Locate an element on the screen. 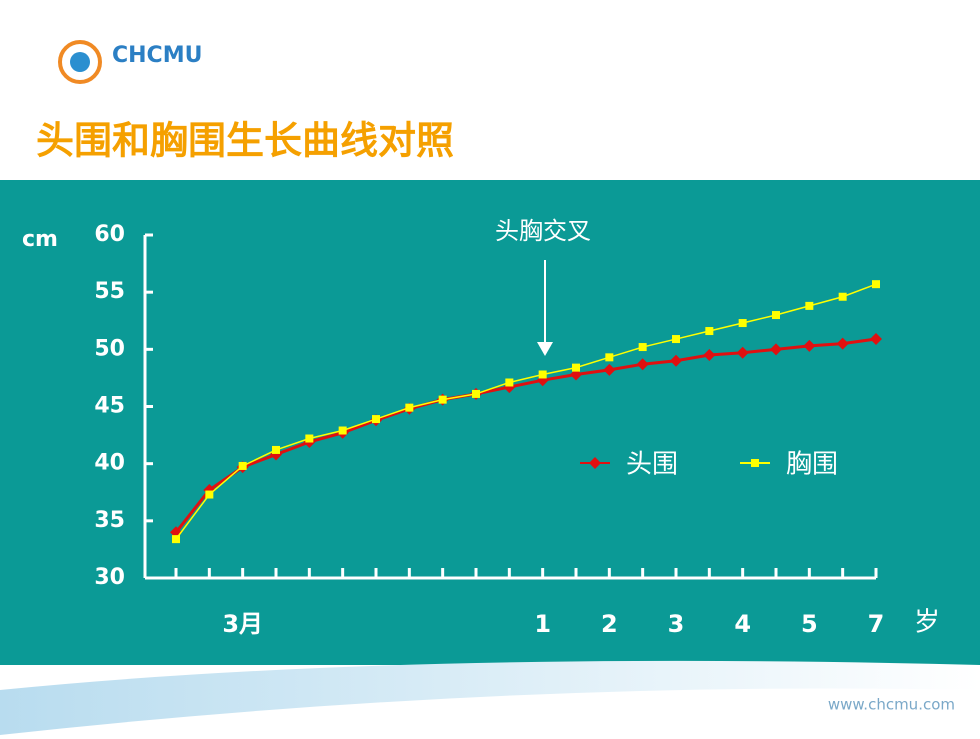 The width and height of the screenshot is (980, 739). logo-figure is located at coordinates (80, 62).